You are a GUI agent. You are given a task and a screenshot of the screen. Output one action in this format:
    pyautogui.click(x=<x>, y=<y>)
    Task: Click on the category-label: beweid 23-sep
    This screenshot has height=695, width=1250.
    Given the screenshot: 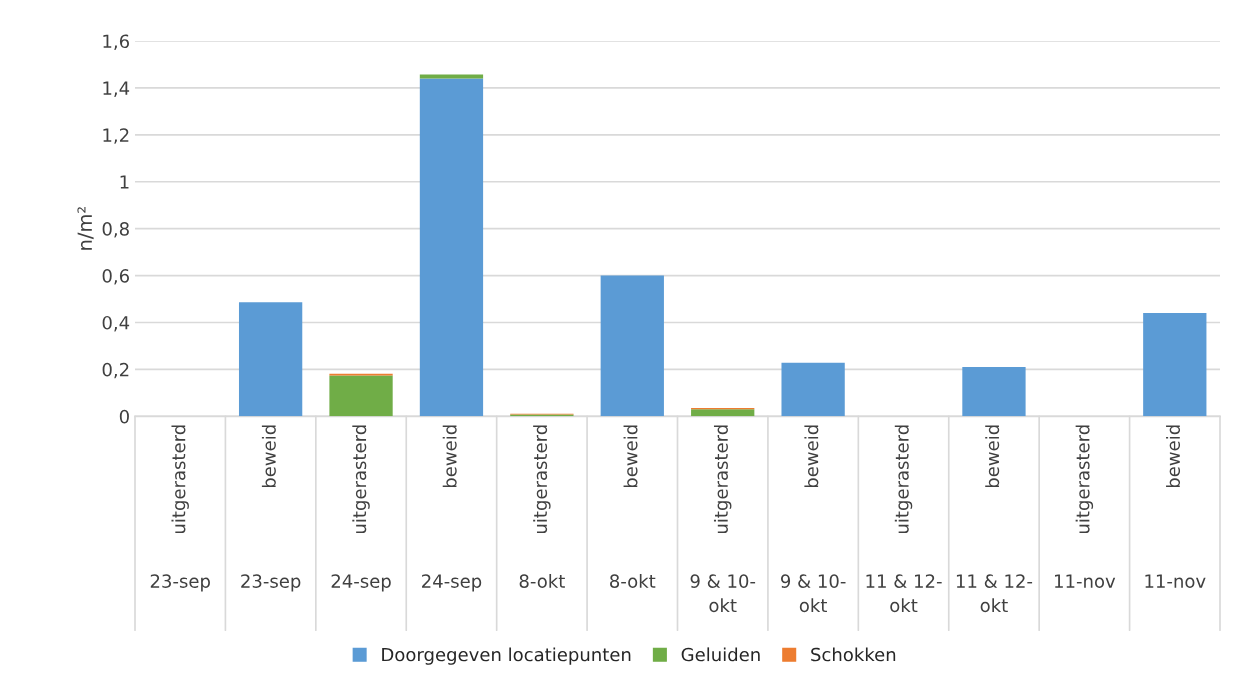 What is the action you would take?
    pyautogui.click(x=271, y=508)
    